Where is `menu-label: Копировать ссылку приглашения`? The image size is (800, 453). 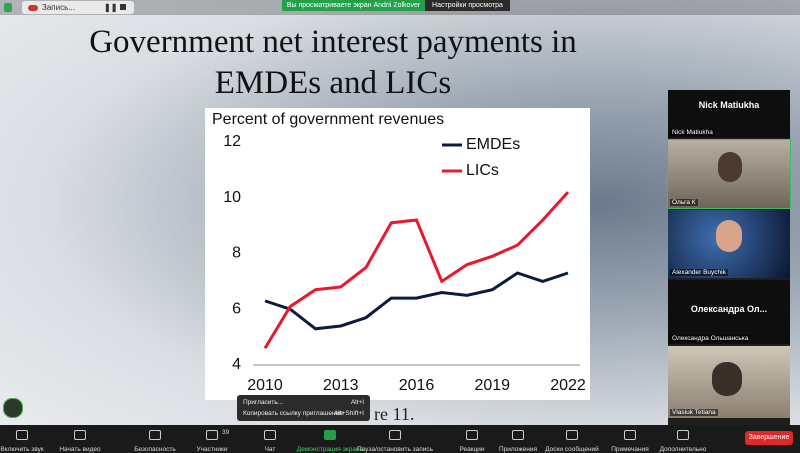 menu-label: Копировать ссылку приглашения is located at coordinates (293, 413).